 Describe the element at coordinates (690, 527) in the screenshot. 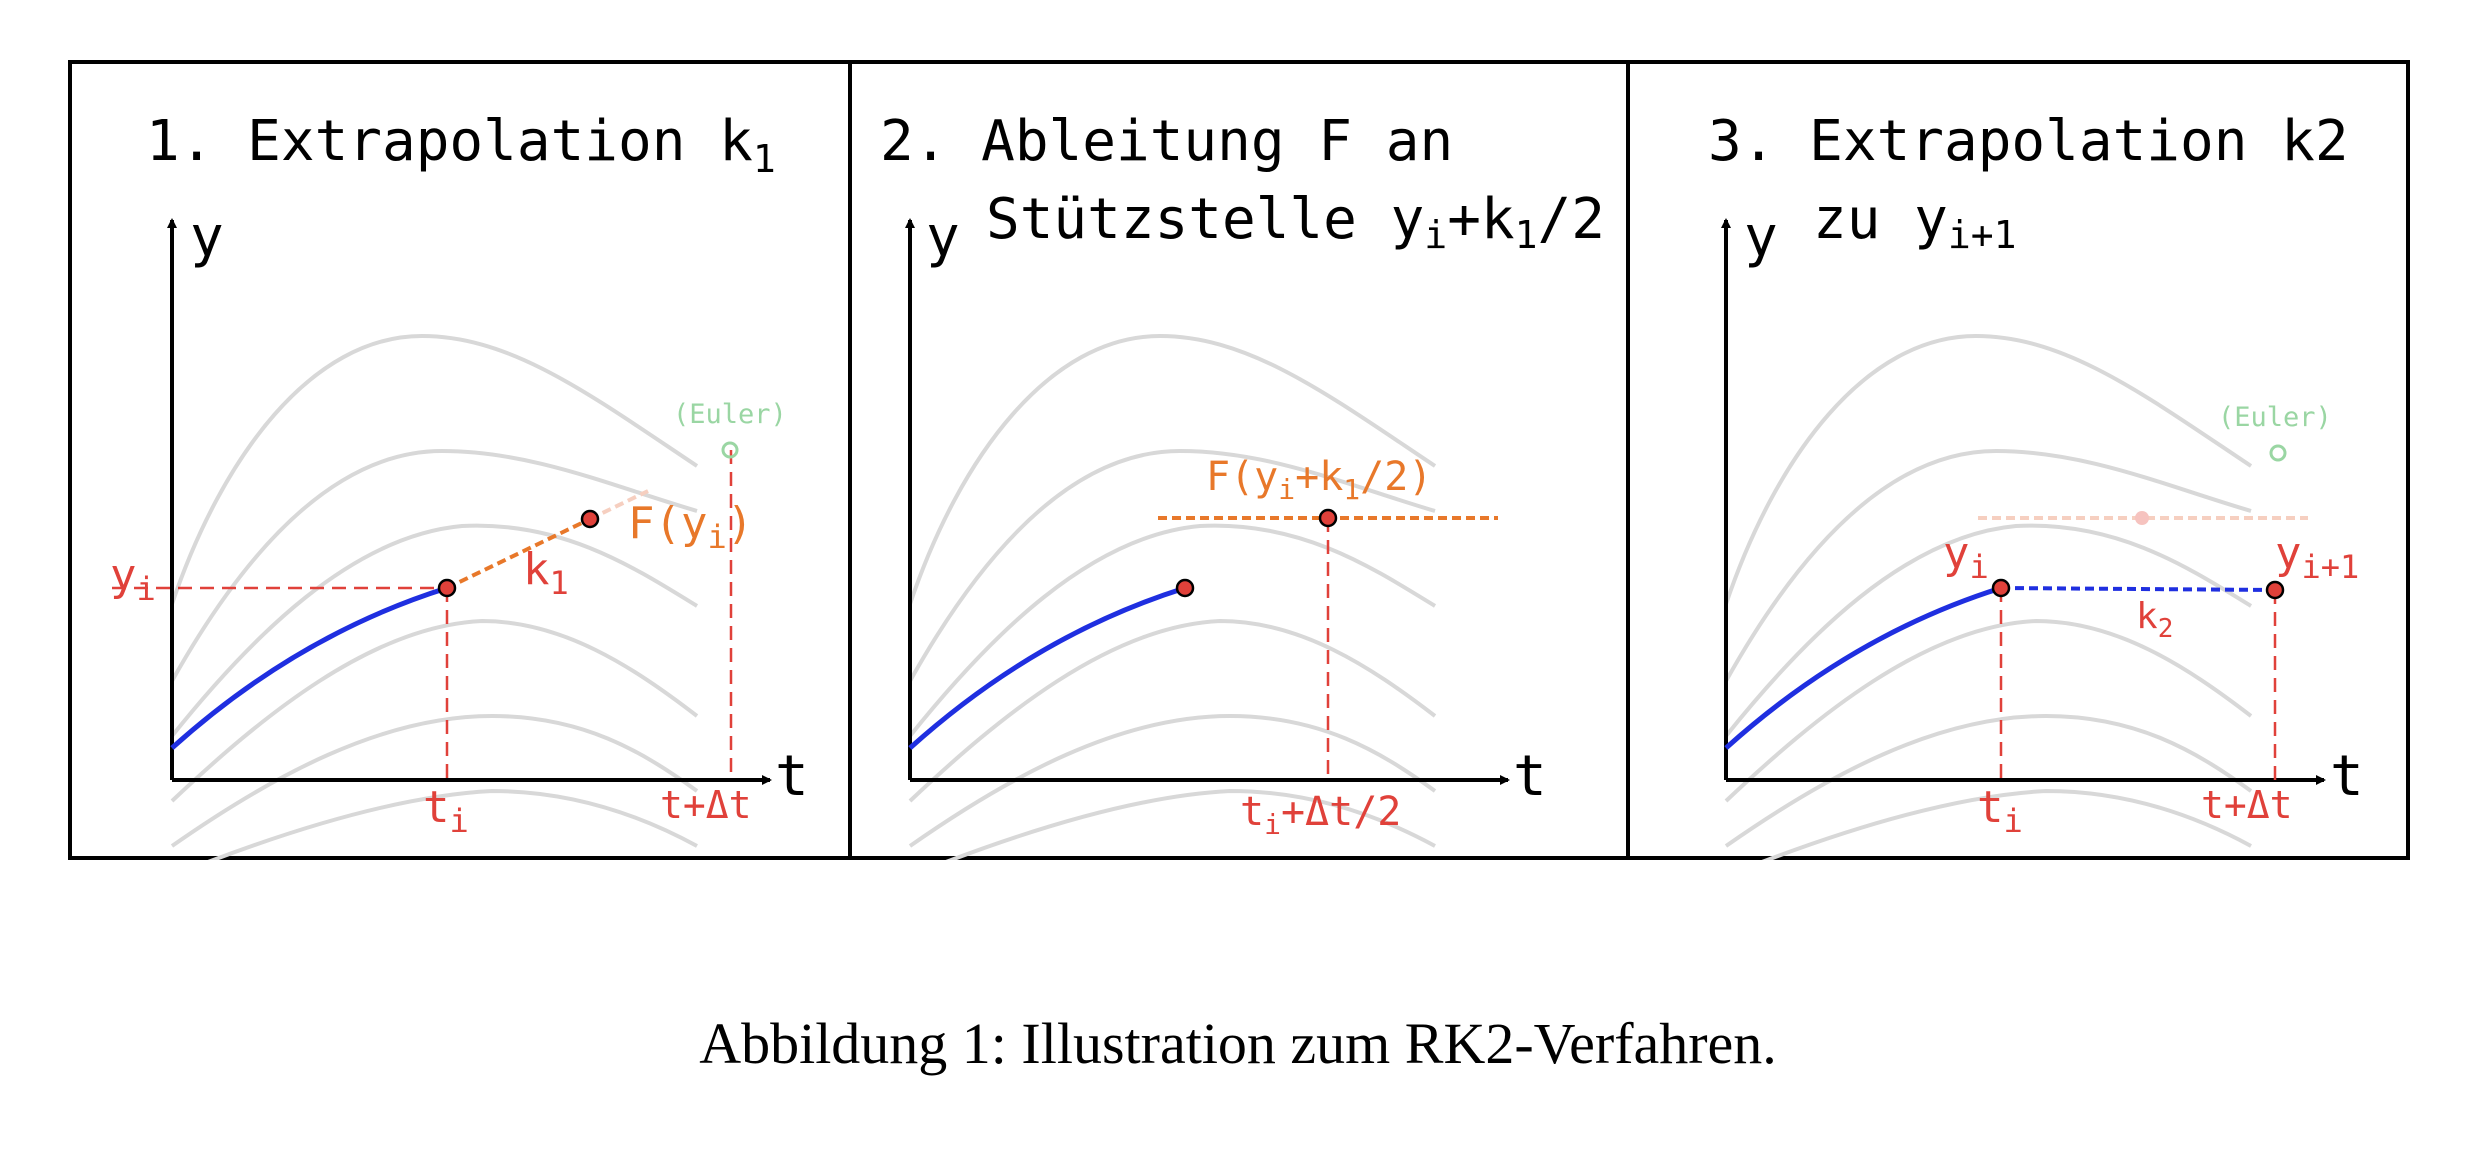

I see `panel-1-F-label: F(yi)` at that location.